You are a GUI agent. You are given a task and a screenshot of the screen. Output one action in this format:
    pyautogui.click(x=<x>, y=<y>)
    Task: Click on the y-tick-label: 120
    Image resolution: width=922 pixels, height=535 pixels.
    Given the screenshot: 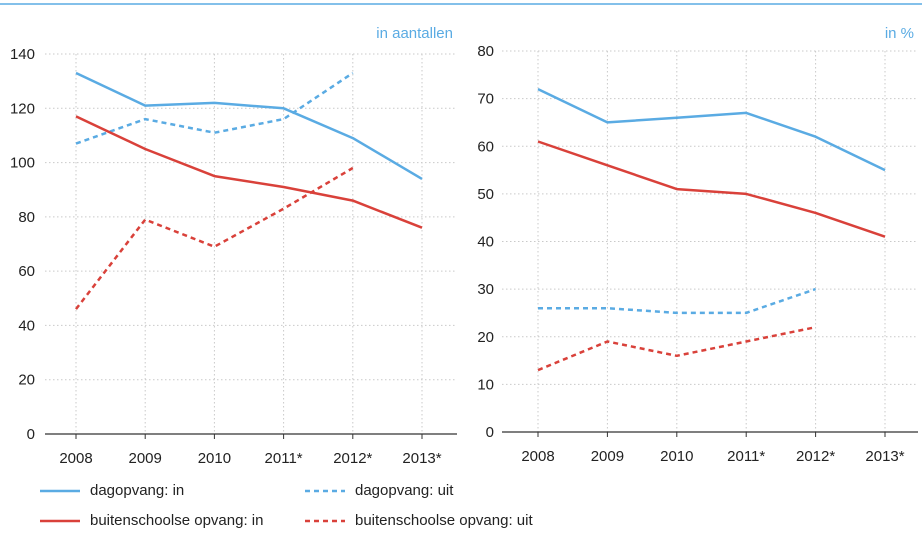 What is the action you would take?
    pyautogui.click(x=22, y=108)
    